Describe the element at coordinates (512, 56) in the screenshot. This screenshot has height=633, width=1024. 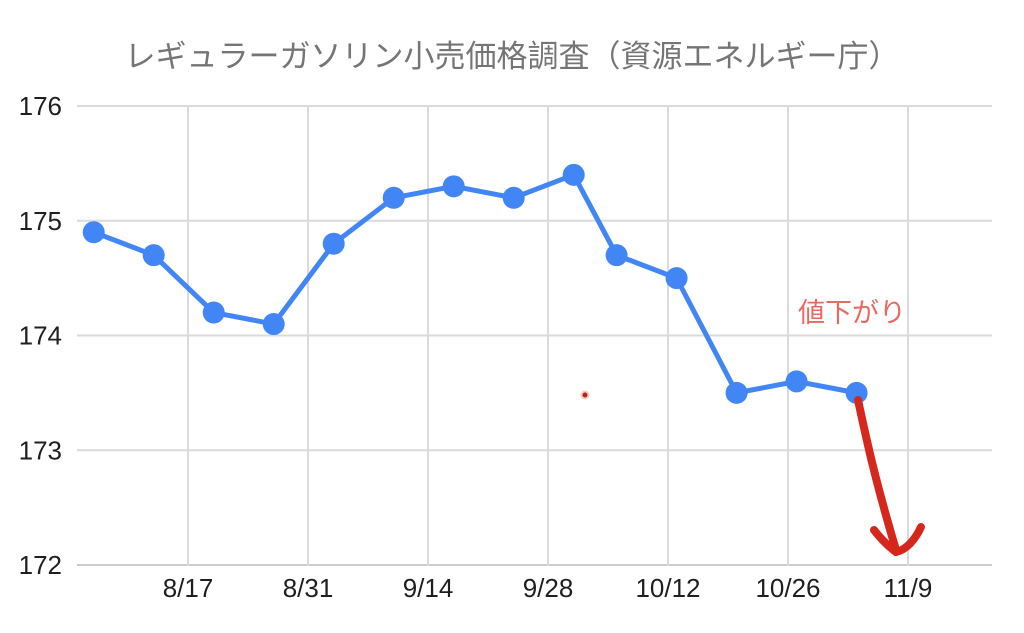
I see `chart-title: レギュラーガソリン小売価格調査（資源エネルギー庁）` at that location.